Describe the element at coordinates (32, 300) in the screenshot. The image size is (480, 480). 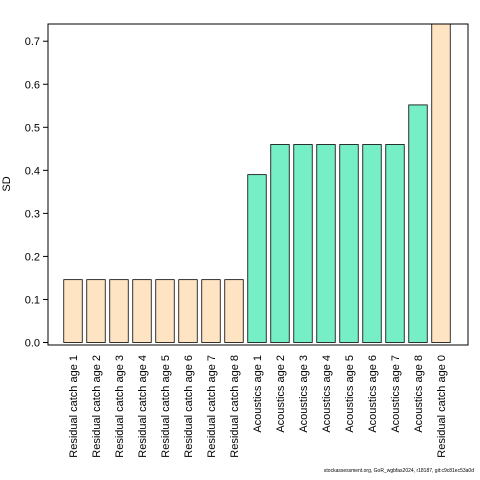
I see `y-tick-label: 0.1` at that location.